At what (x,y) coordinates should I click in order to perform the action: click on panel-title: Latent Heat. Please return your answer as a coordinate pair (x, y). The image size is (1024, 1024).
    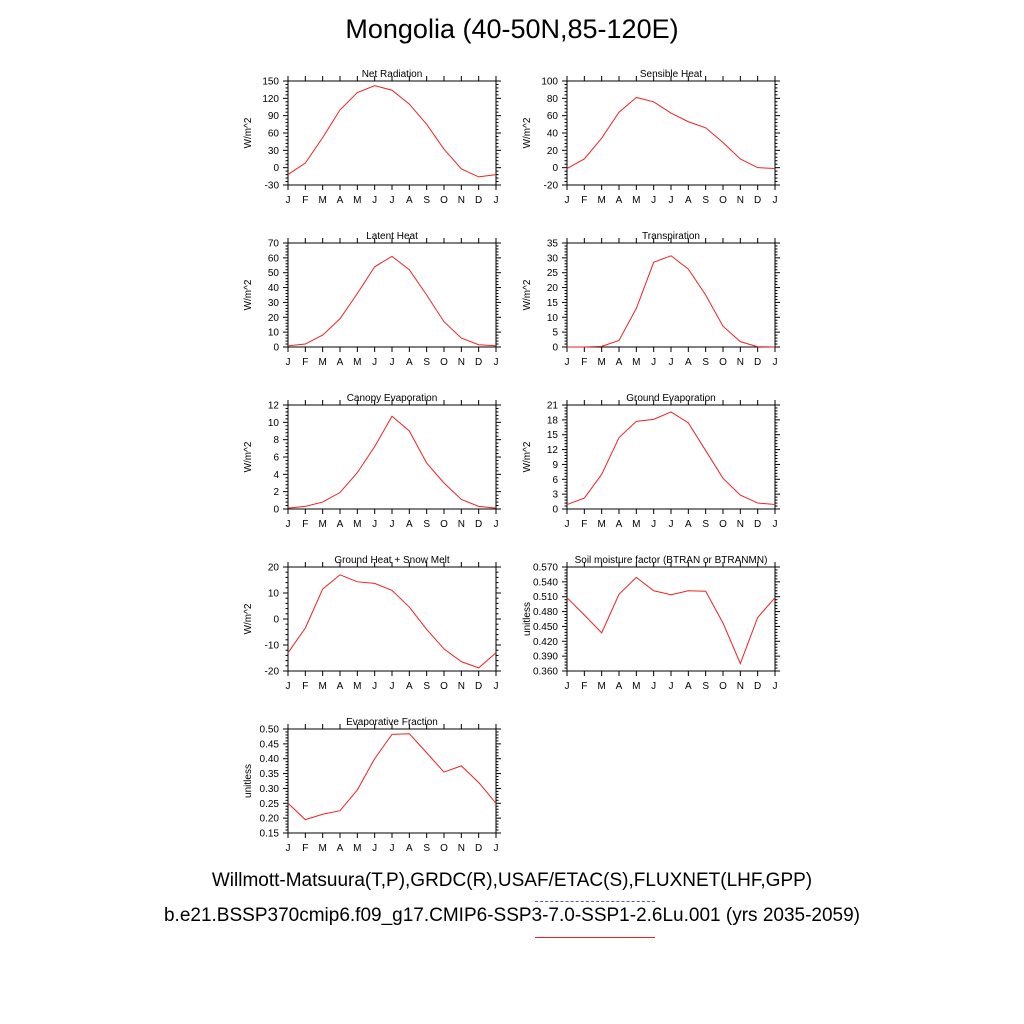
    Looking at the image, I should click on (392, 236).